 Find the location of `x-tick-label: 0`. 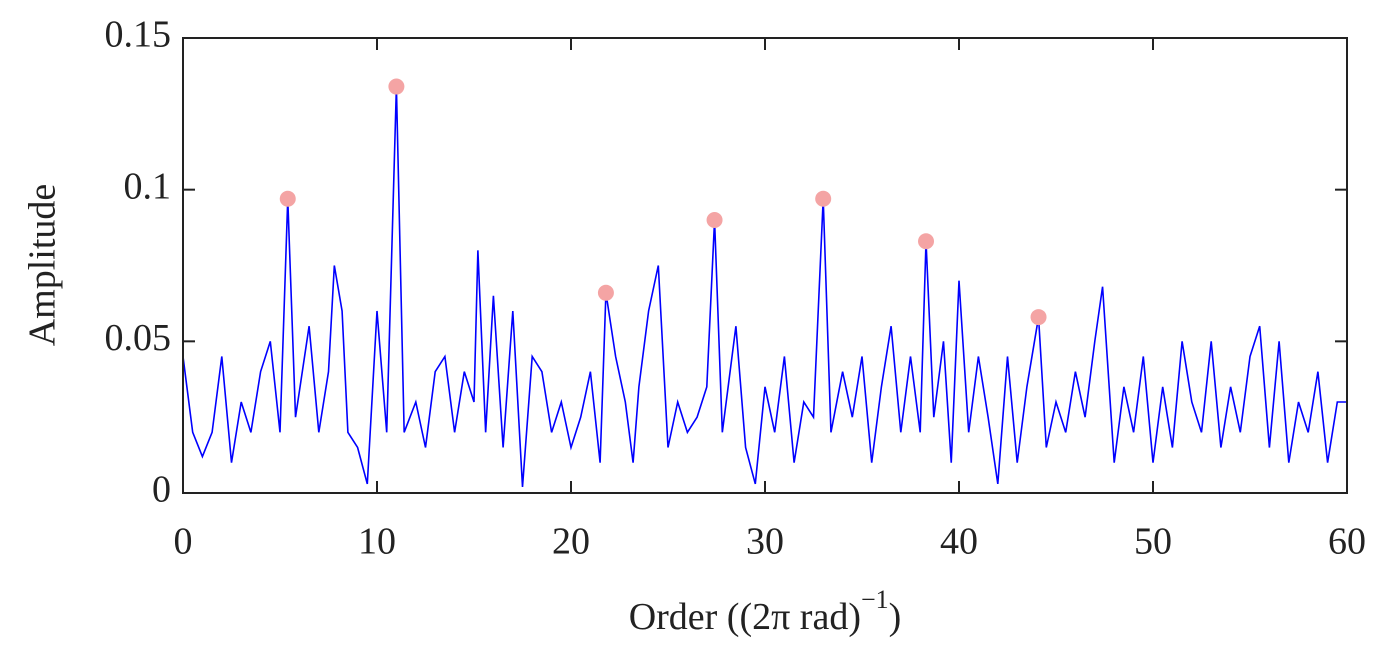

x-tick-label: 0 is located at coordinates (183, 542).